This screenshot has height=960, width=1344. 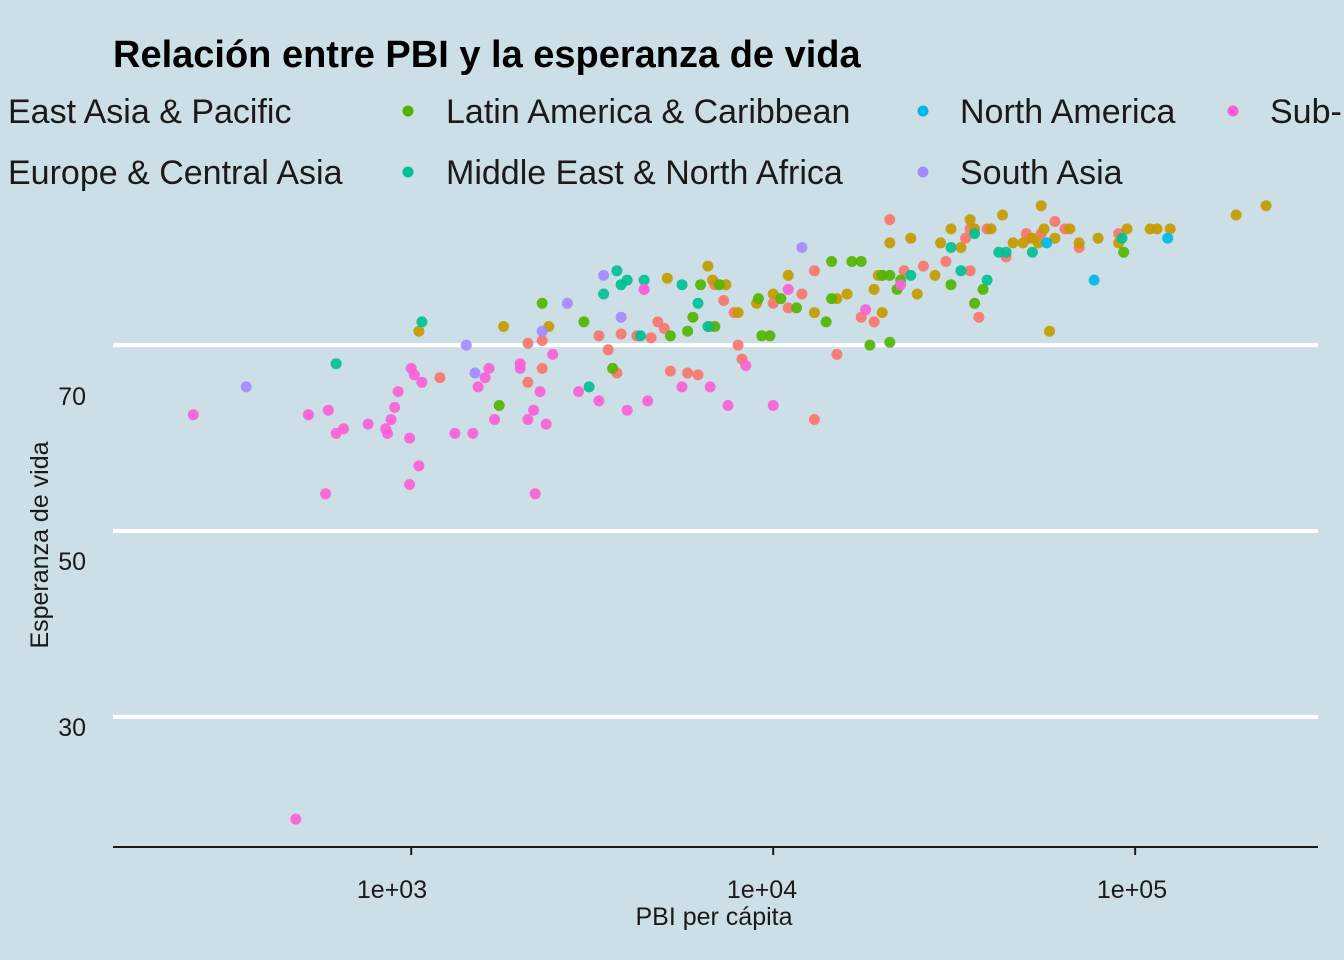 What do you see at coordinates (1132, 890) in the screenshot?
I see `x-tick-label-1e5: 1e+05` at bounding box center [1132, 890].